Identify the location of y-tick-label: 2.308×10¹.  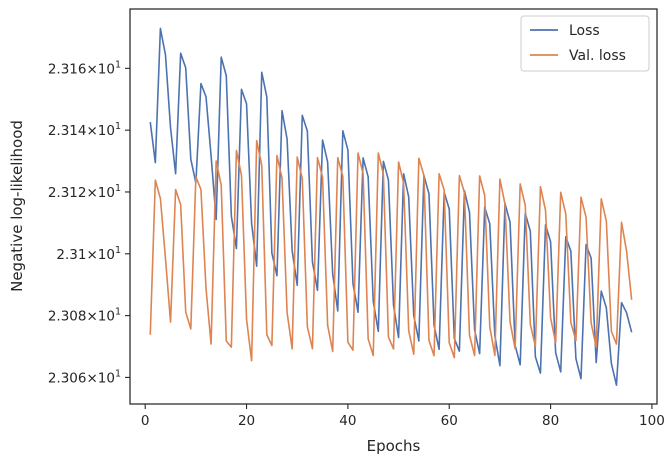
(84, 316).